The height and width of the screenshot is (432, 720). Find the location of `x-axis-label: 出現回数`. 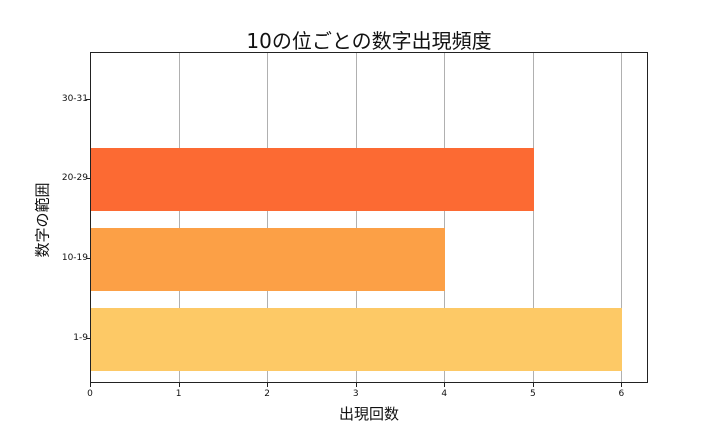

x-axis-label: 出現回数 is located at coordinates (368, 414).